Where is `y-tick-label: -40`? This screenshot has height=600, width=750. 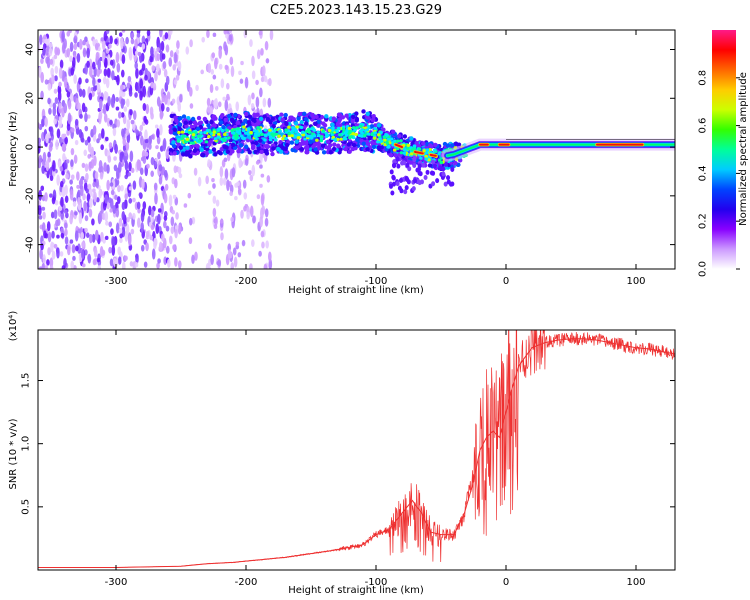
y-tick-label: -40 is located at coordinates (30, 244).